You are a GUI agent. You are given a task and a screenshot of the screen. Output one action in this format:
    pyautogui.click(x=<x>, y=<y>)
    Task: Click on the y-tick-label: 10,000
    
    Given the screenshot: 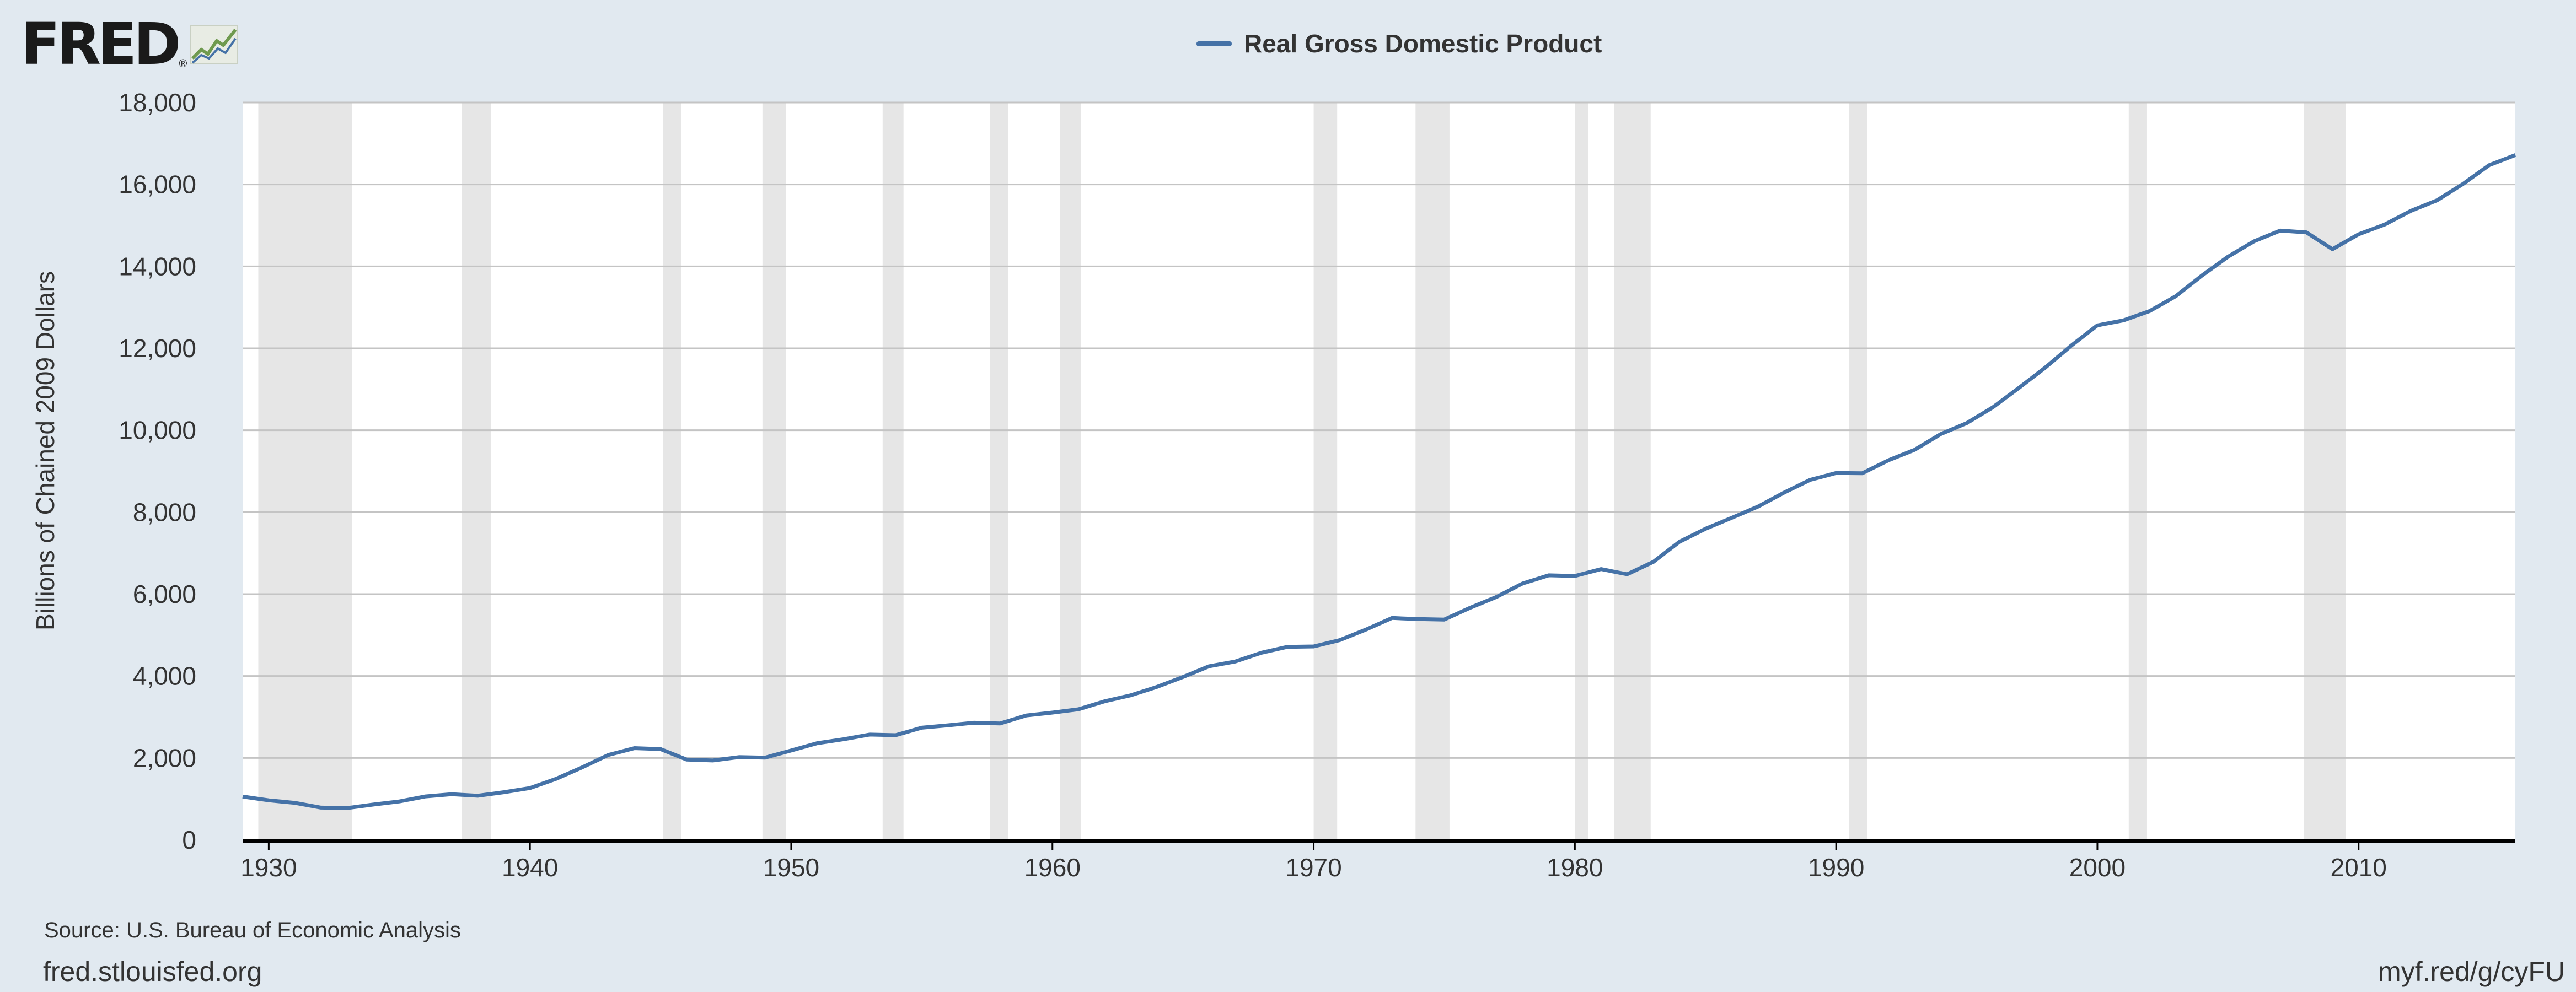 What is the action you would take?
    pyautogui.click(x=157, y=430)
    